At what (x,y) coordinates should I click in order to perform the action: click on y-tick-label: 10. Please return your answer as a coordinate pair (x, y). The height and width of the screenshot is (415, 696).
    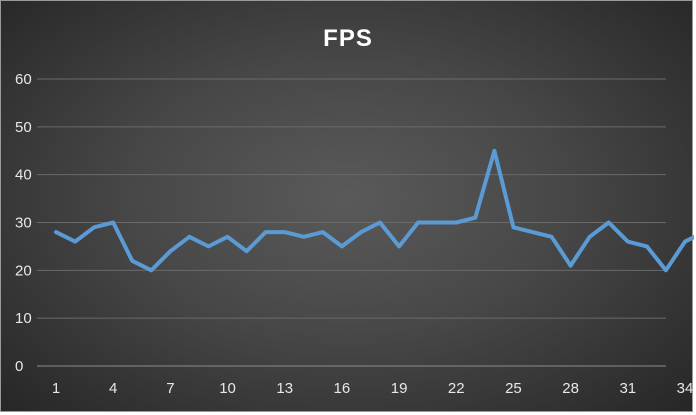
    Looking at the image, I should click on (23, 318).